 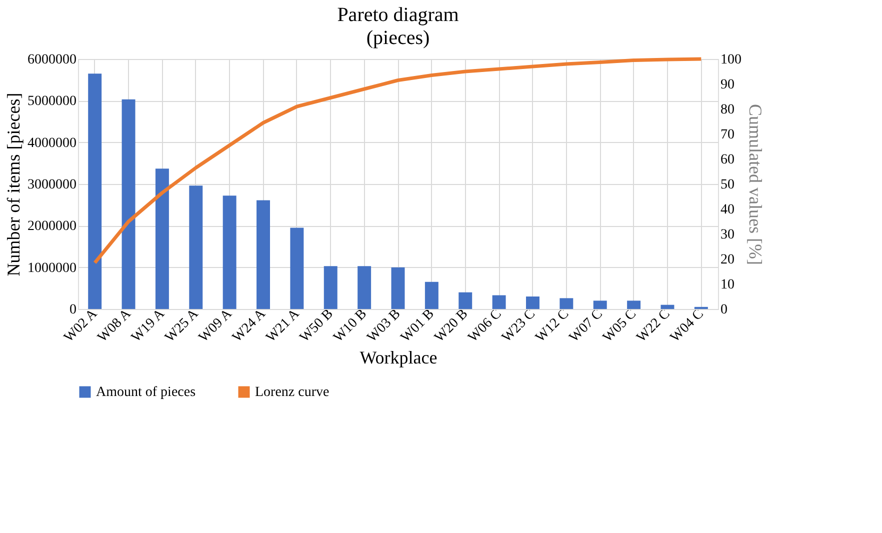 What do you see at coordinates (52, 185) in the screenshot?
I see `y-tick-label: 3000000` at bounding box center [52, 185].